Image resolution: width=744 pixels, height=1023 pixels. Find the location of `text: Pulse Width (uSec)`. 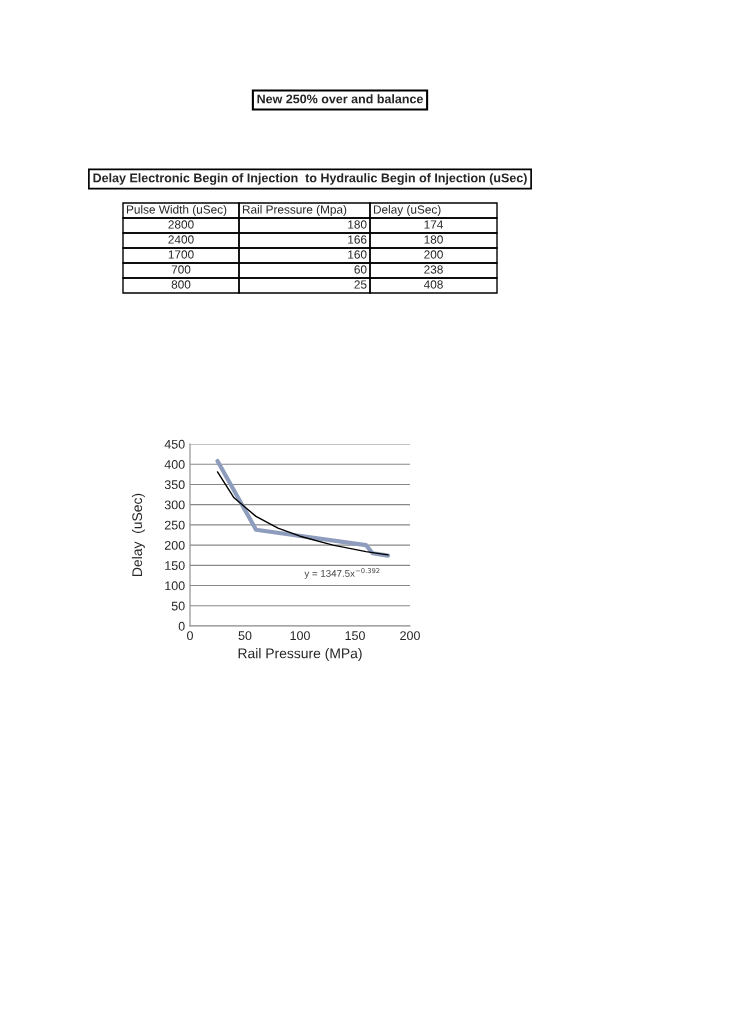

text: Pulse Width (uSec) is located at coordinates (176, 210).